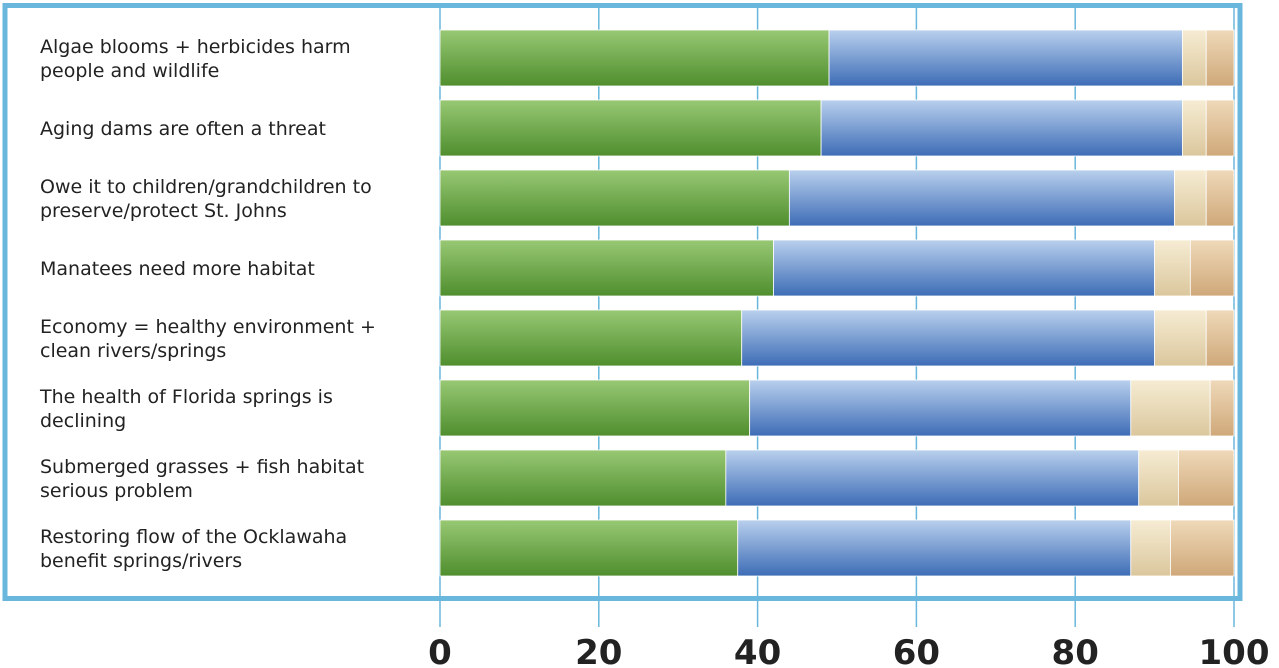  What do you see at coordinates (116, 491) in the screenshot?
I see `category-label-line: serious problem` at bounding box center [116, 491].